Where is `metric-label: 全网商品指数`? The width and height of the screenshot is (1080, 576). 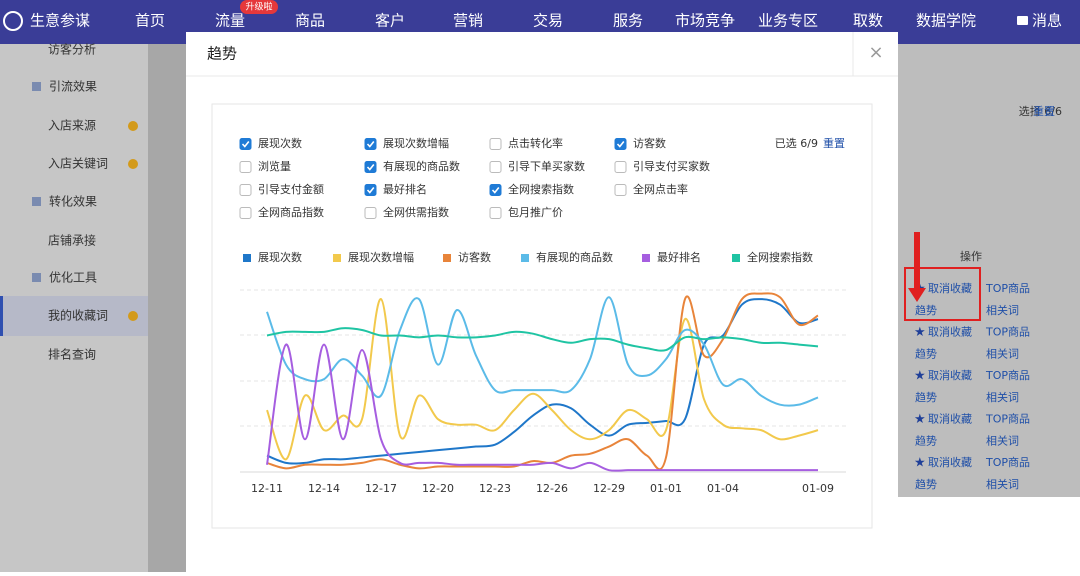
metric-label: 全网商品指数 is located at coordinates (291, 212).